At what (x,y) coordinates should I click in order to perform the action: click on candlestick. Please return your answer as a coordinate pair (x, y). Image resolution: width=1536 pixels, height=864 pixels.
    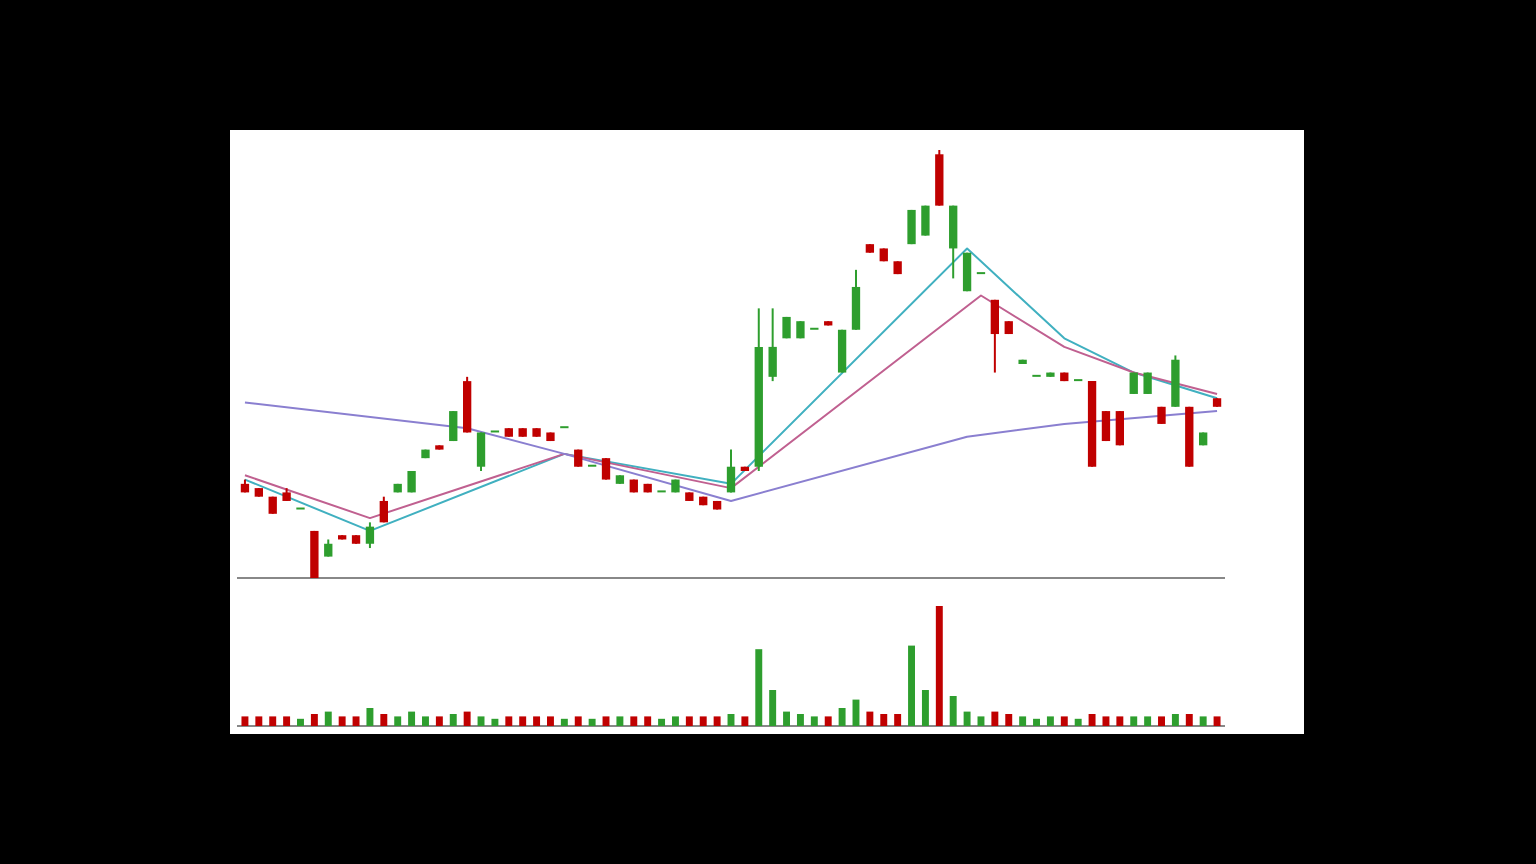
    Looking at the image, I should click on (439, 447).